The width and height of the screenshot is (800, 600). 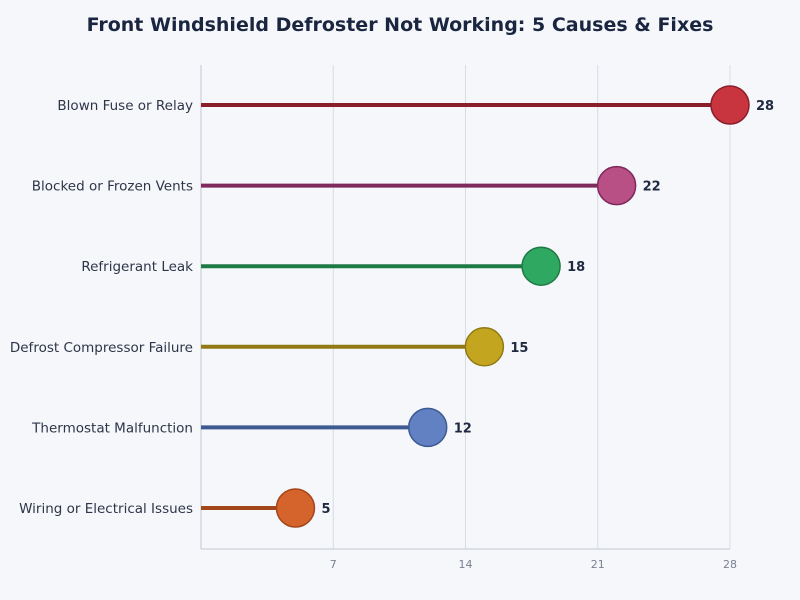 I want to click on category-label: Blown Fuse or Relay, so click(x=125, y=106).